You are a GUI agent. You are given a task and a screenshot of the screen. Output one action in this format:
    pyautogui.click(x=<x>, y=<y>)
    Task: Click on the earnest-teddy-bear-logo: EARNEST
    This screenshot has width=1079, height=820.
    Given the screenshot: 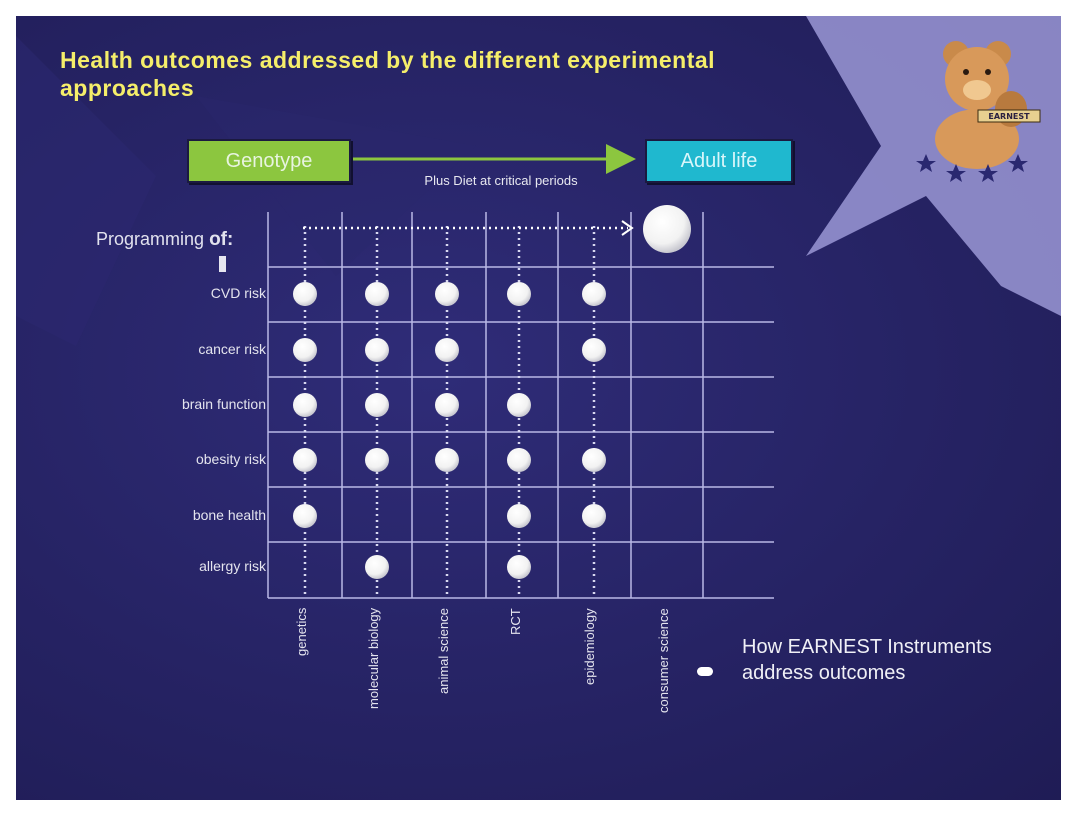 What is the action you would take?
    pyautogui.click(x=978, y=111)
    